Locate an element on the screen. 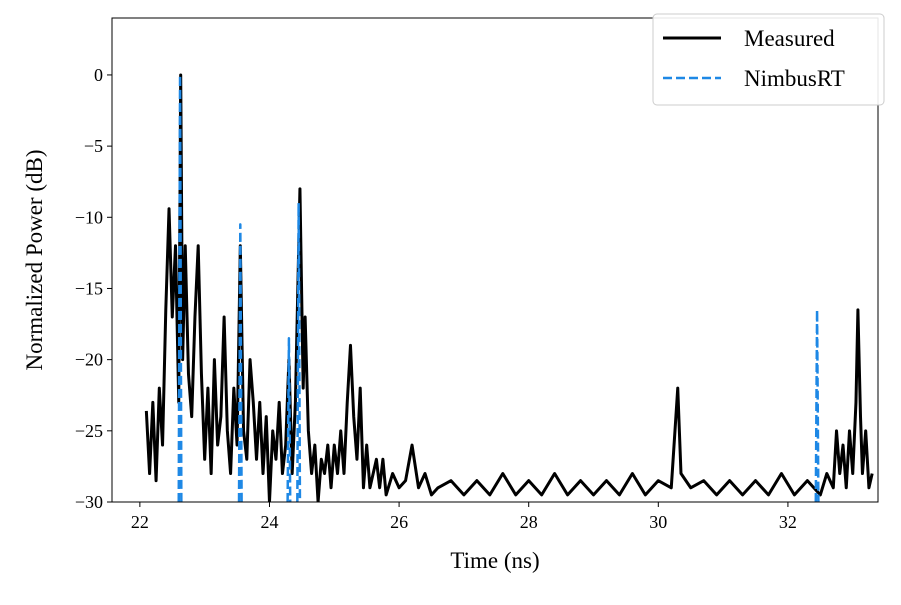  x-tick-label: 24 is located at coordinates (269, 522).